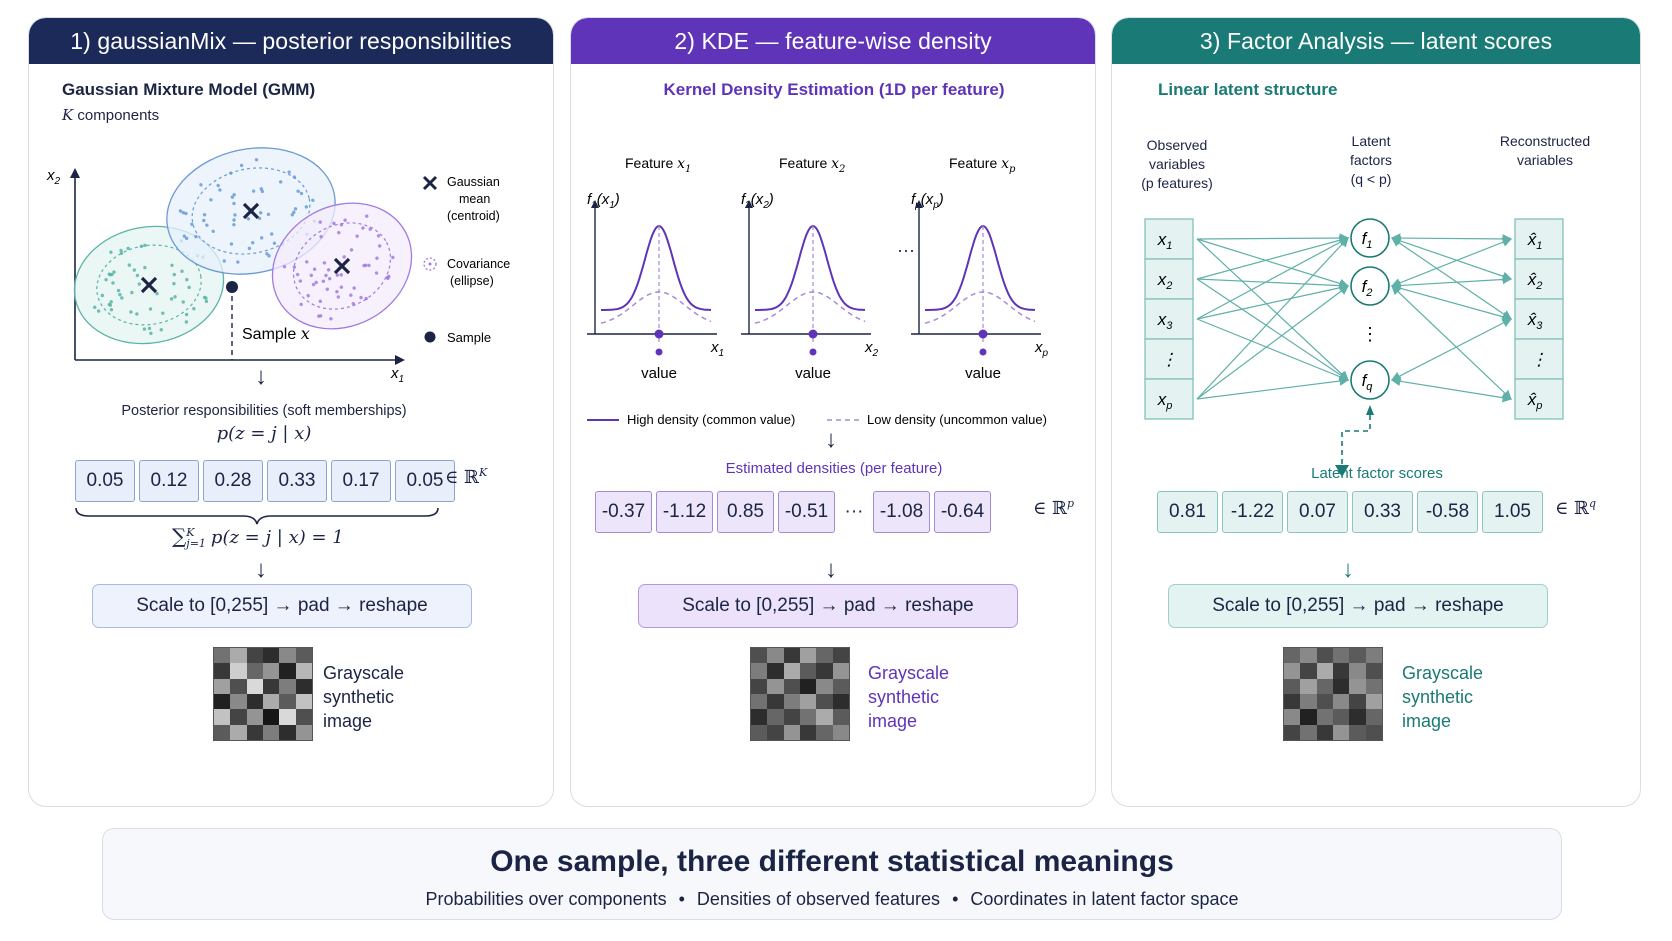 The width and height of the screenshot is (1672, 941). Describe the element at coordinates (1104, 899) in the screenshot. I see `footer-item: Coordinates in latent factor space` at that location.